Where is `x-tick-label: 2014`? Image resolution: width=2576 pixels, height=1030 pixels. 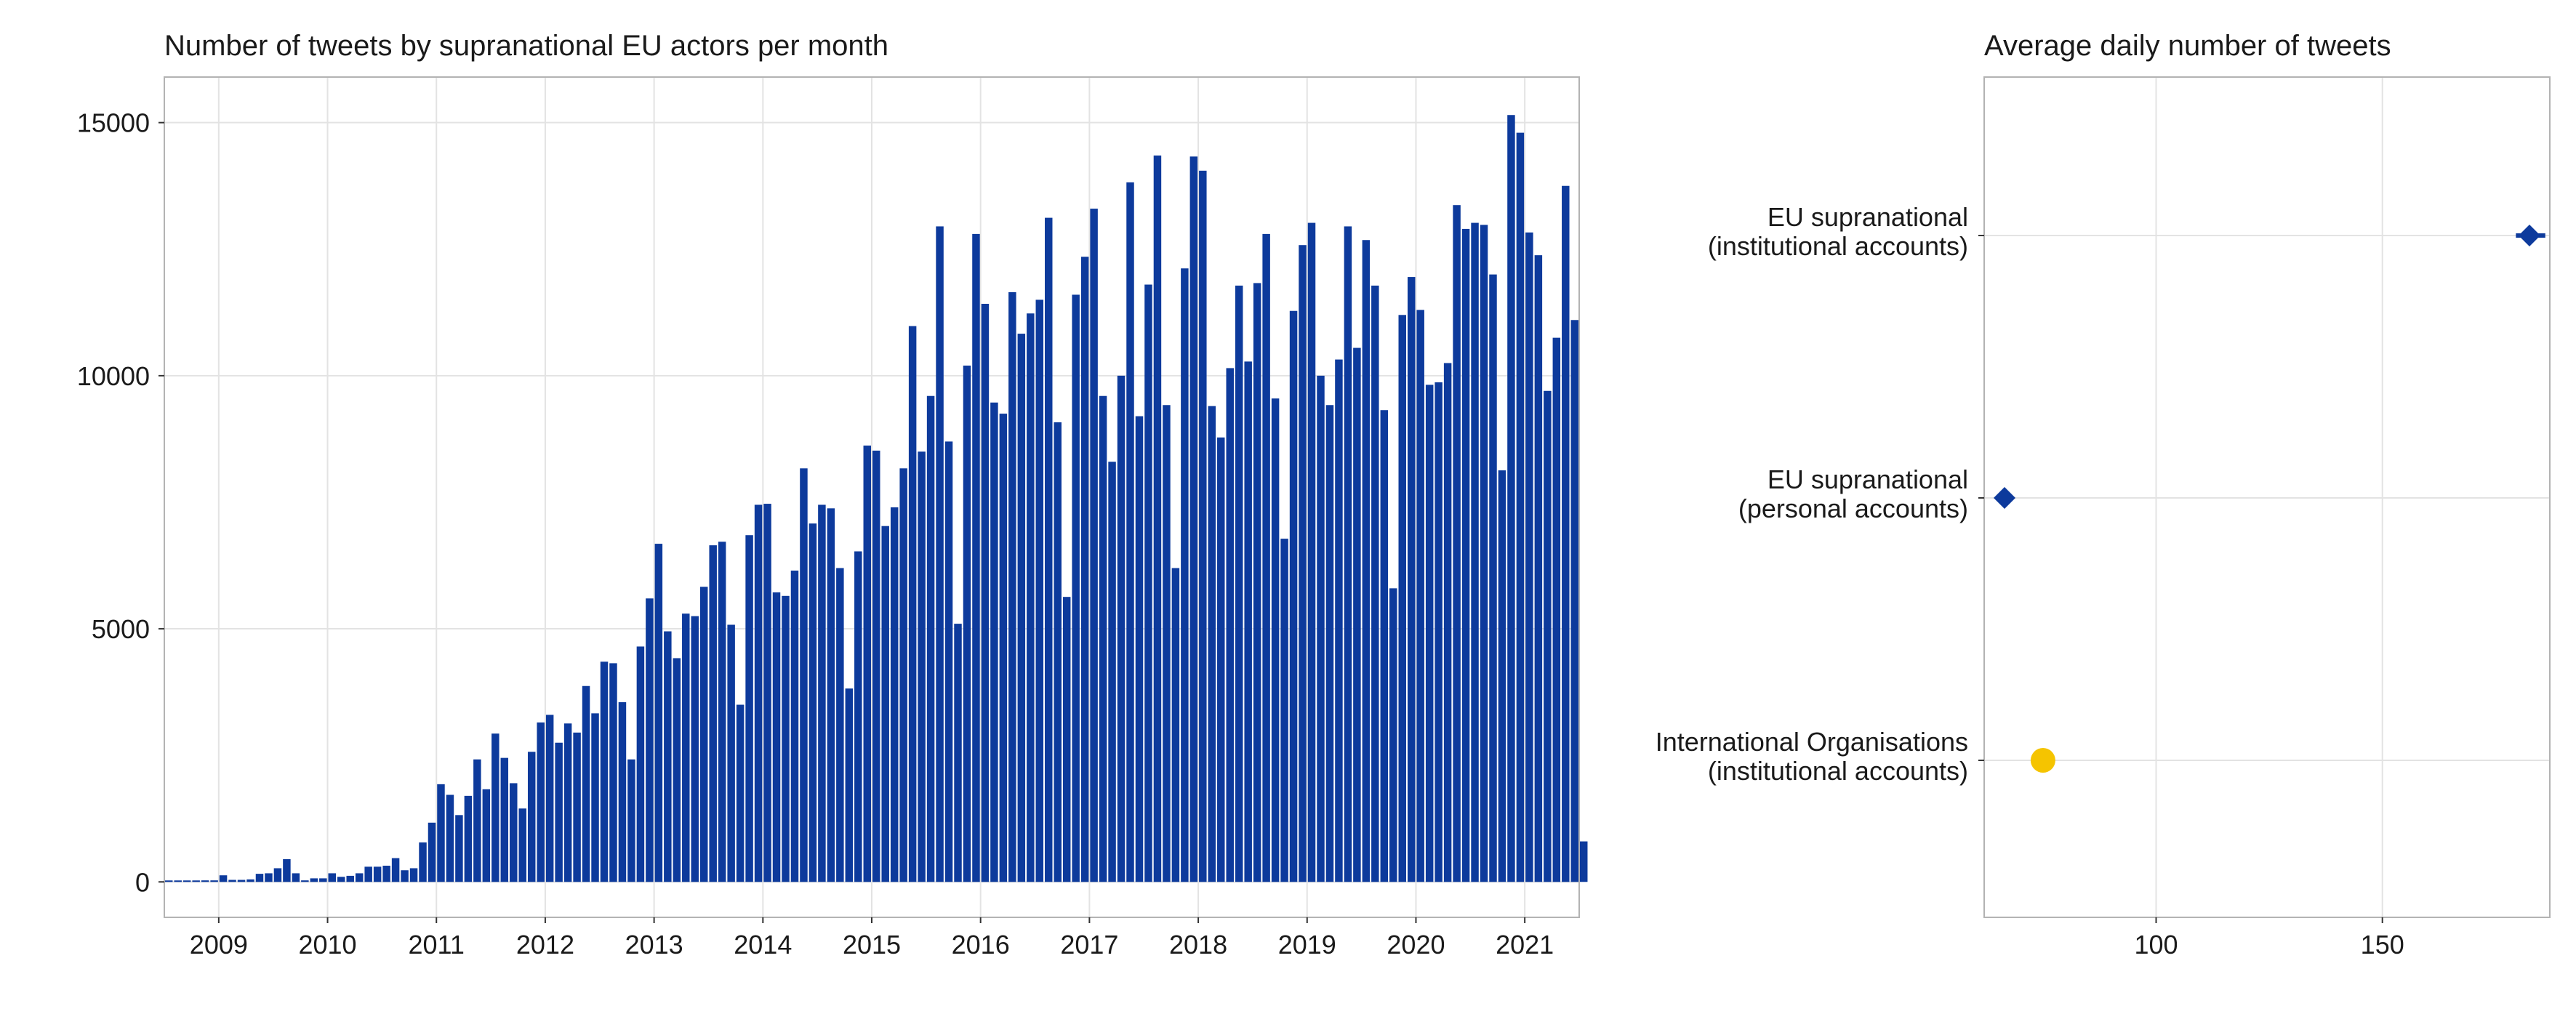 x-tick-label: 2014 is located at coordinates (763, 944).